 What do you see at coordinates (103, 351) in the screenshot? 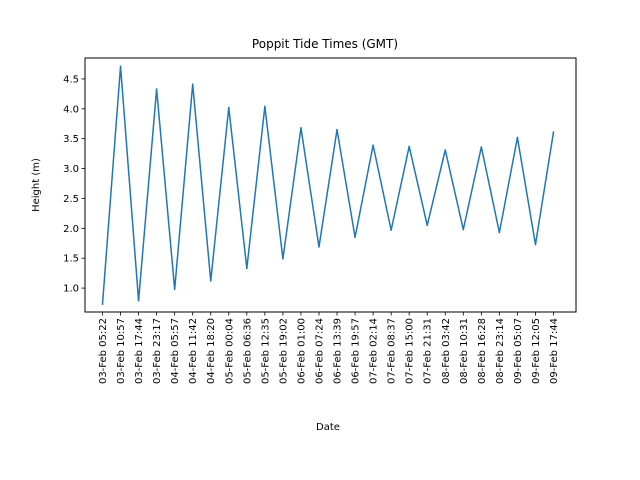
I see `x-tick-label: 03-Feb 05:22` at bounding box center [103, 351].